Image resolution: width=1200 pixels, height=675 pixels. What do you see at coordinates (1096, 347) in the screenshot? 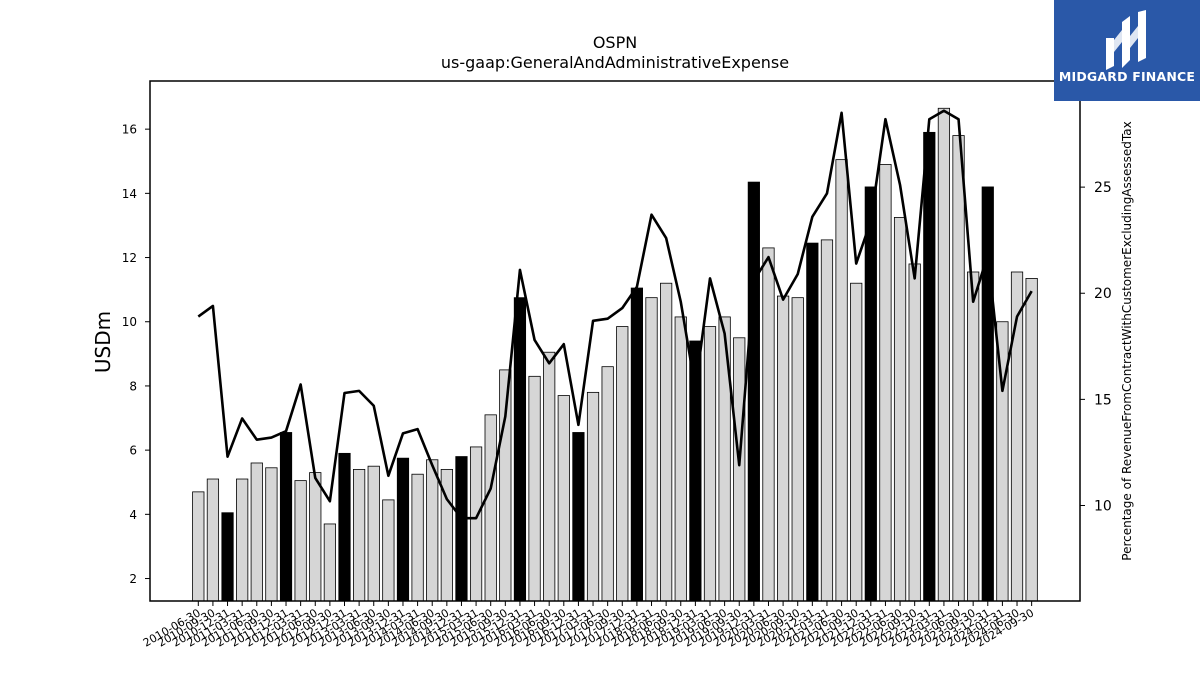
I see `y2-axis: 10 15 20 25` at bounding box center [1096, 347].